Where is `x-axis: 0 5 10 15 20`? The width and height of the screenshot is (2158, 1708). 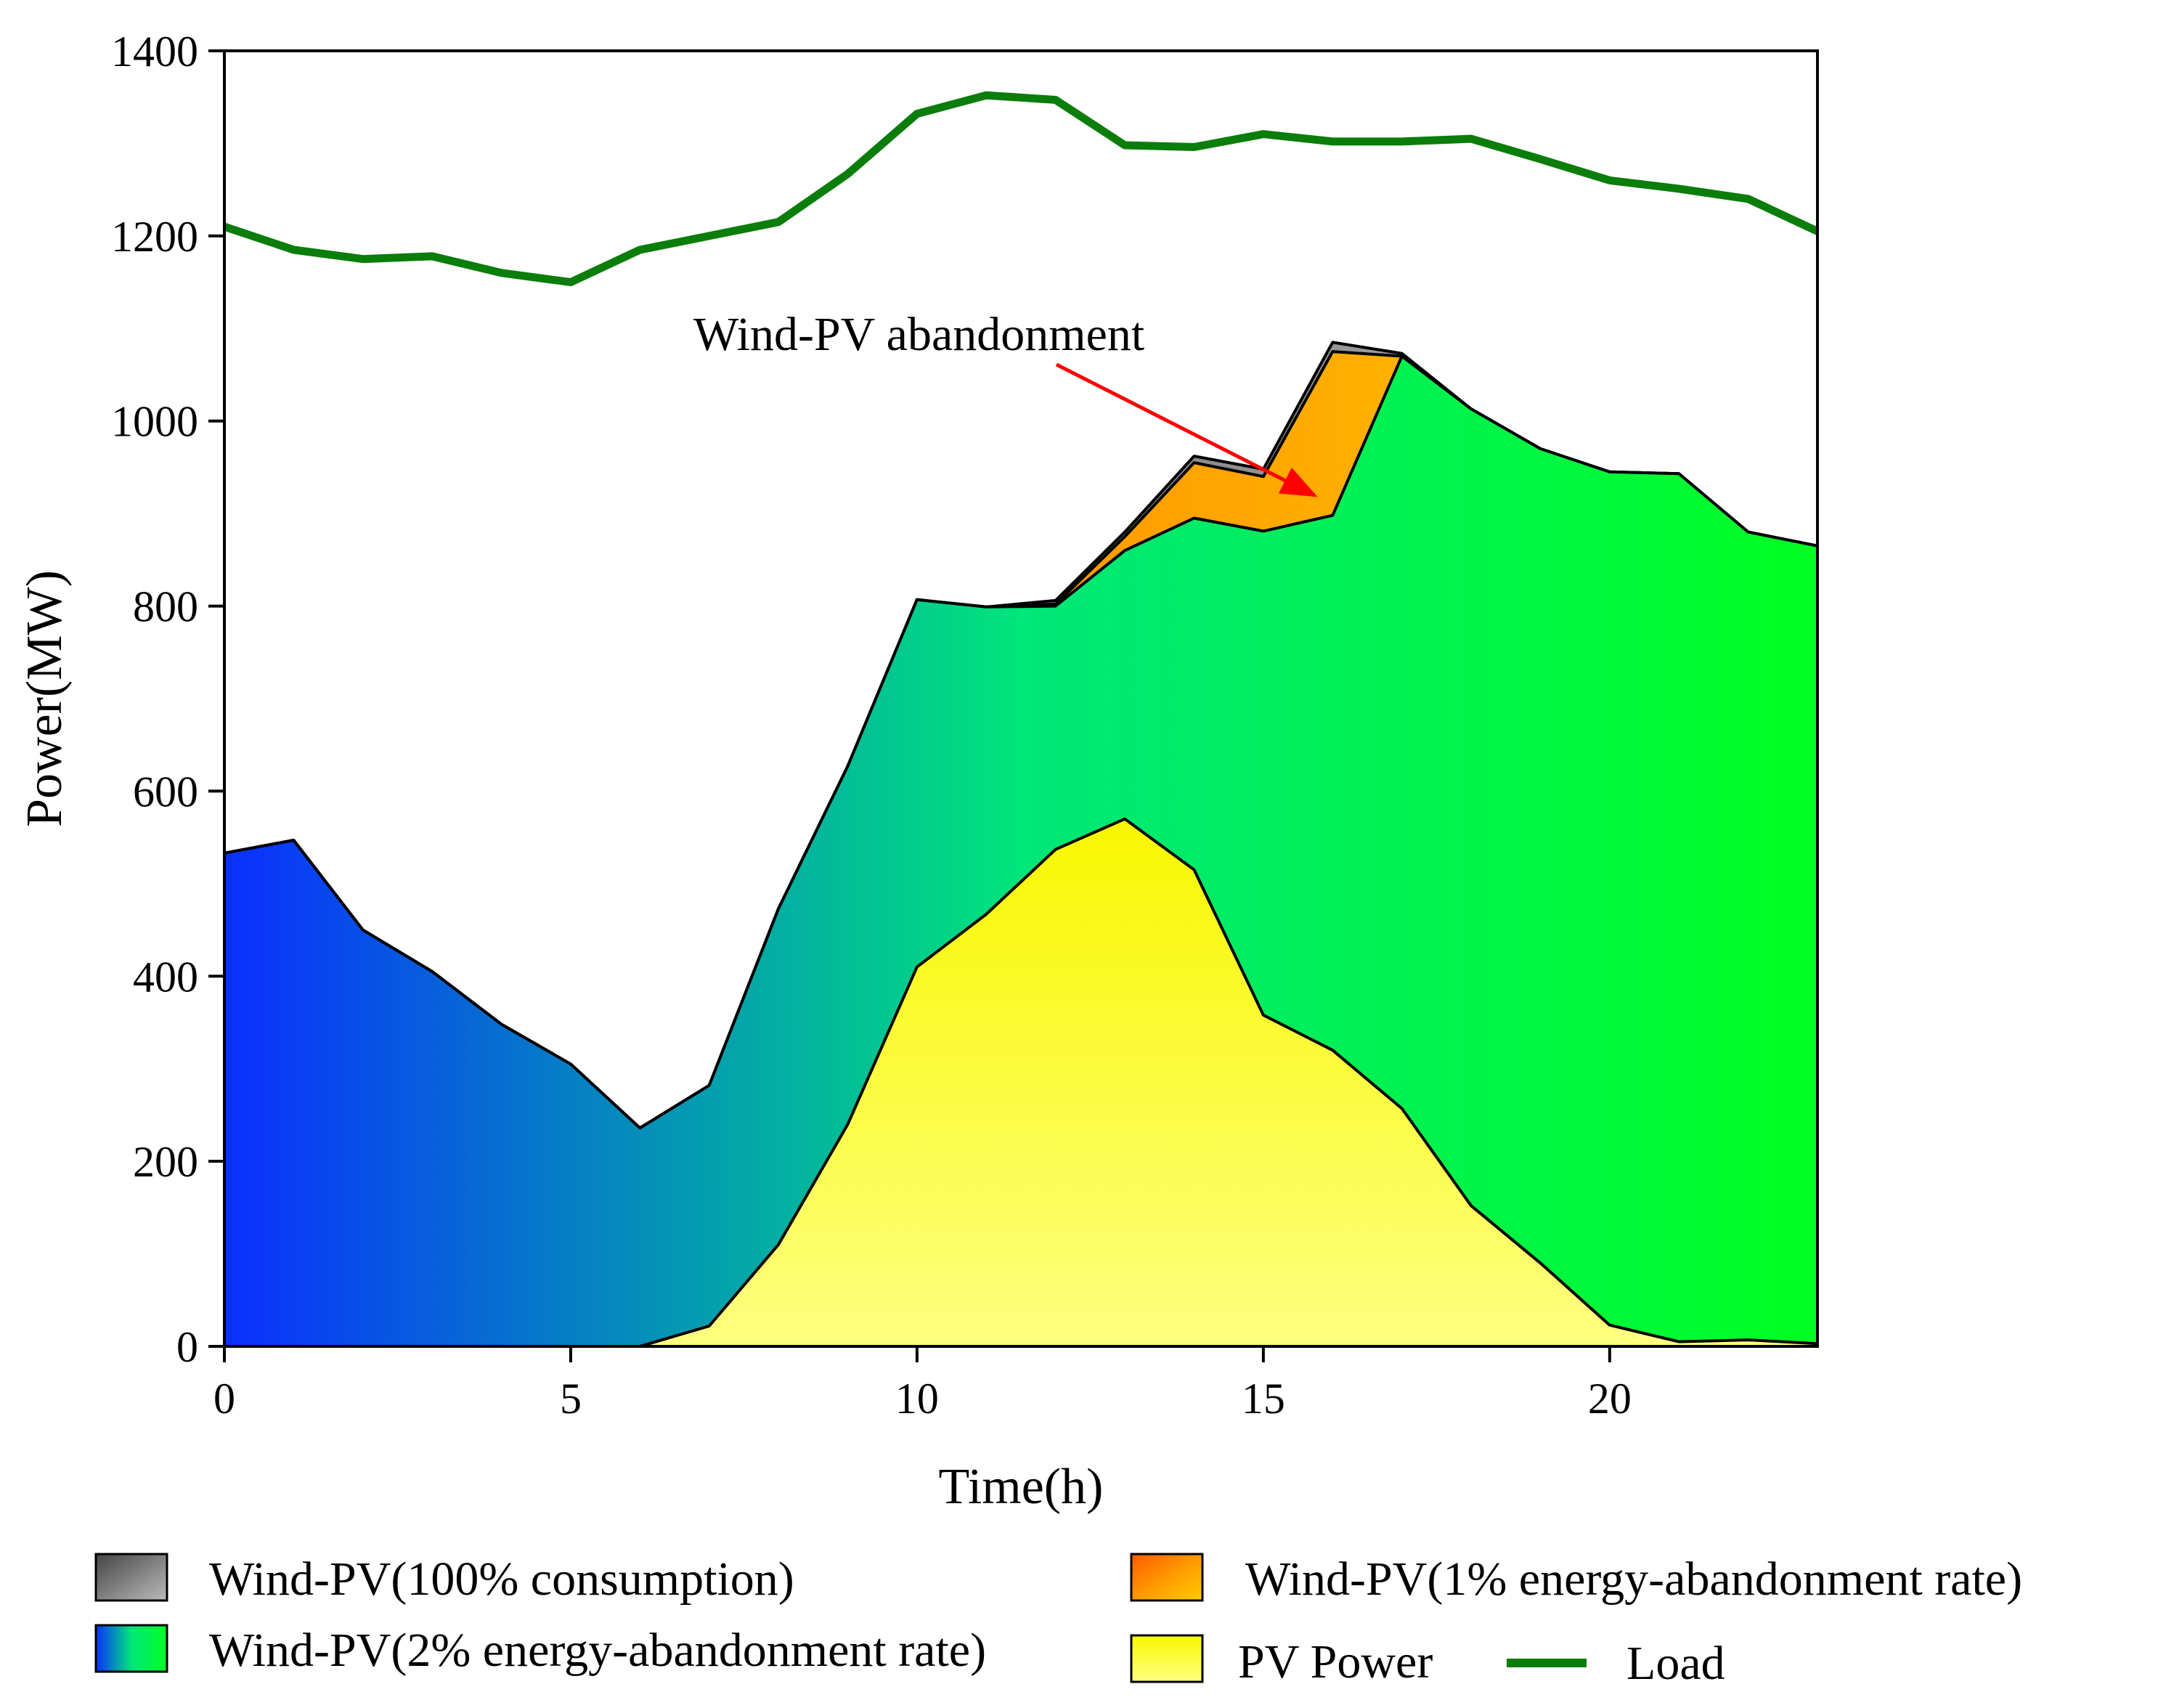
x-axis: 0 5 10 15 20 is located at coordinates (922, 1384).